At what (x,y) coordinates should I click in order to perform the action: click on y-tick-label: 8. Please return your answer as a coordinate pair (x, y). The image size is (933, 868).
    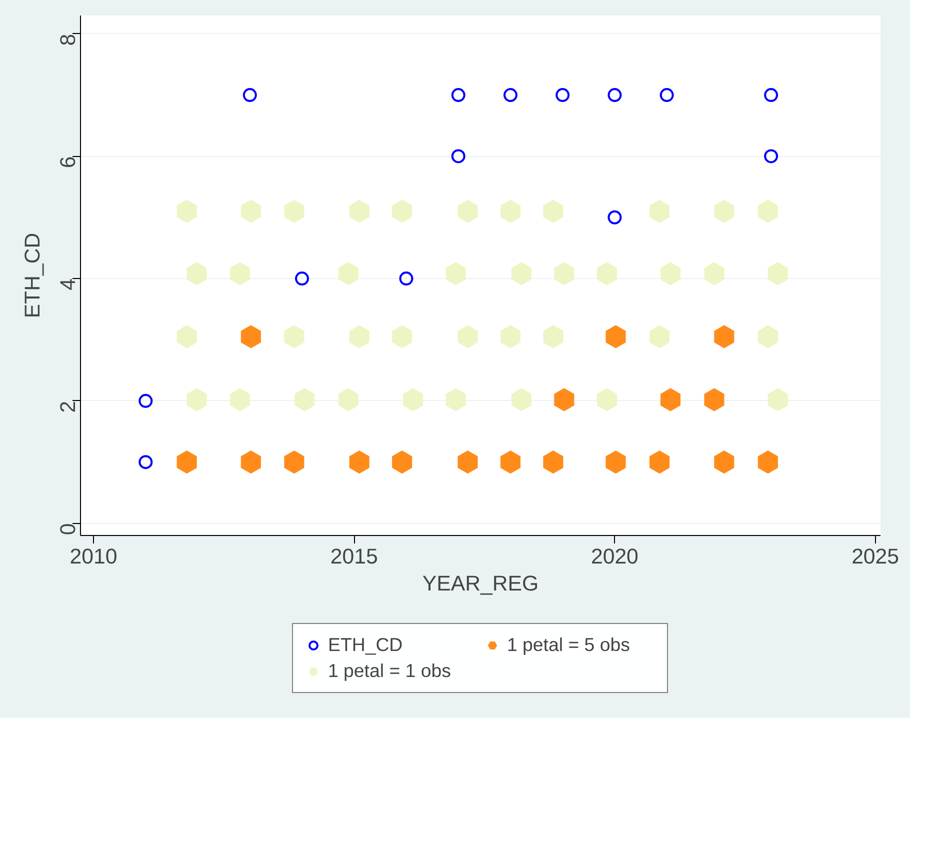
    Looking at the image, I should click on (68, 40).